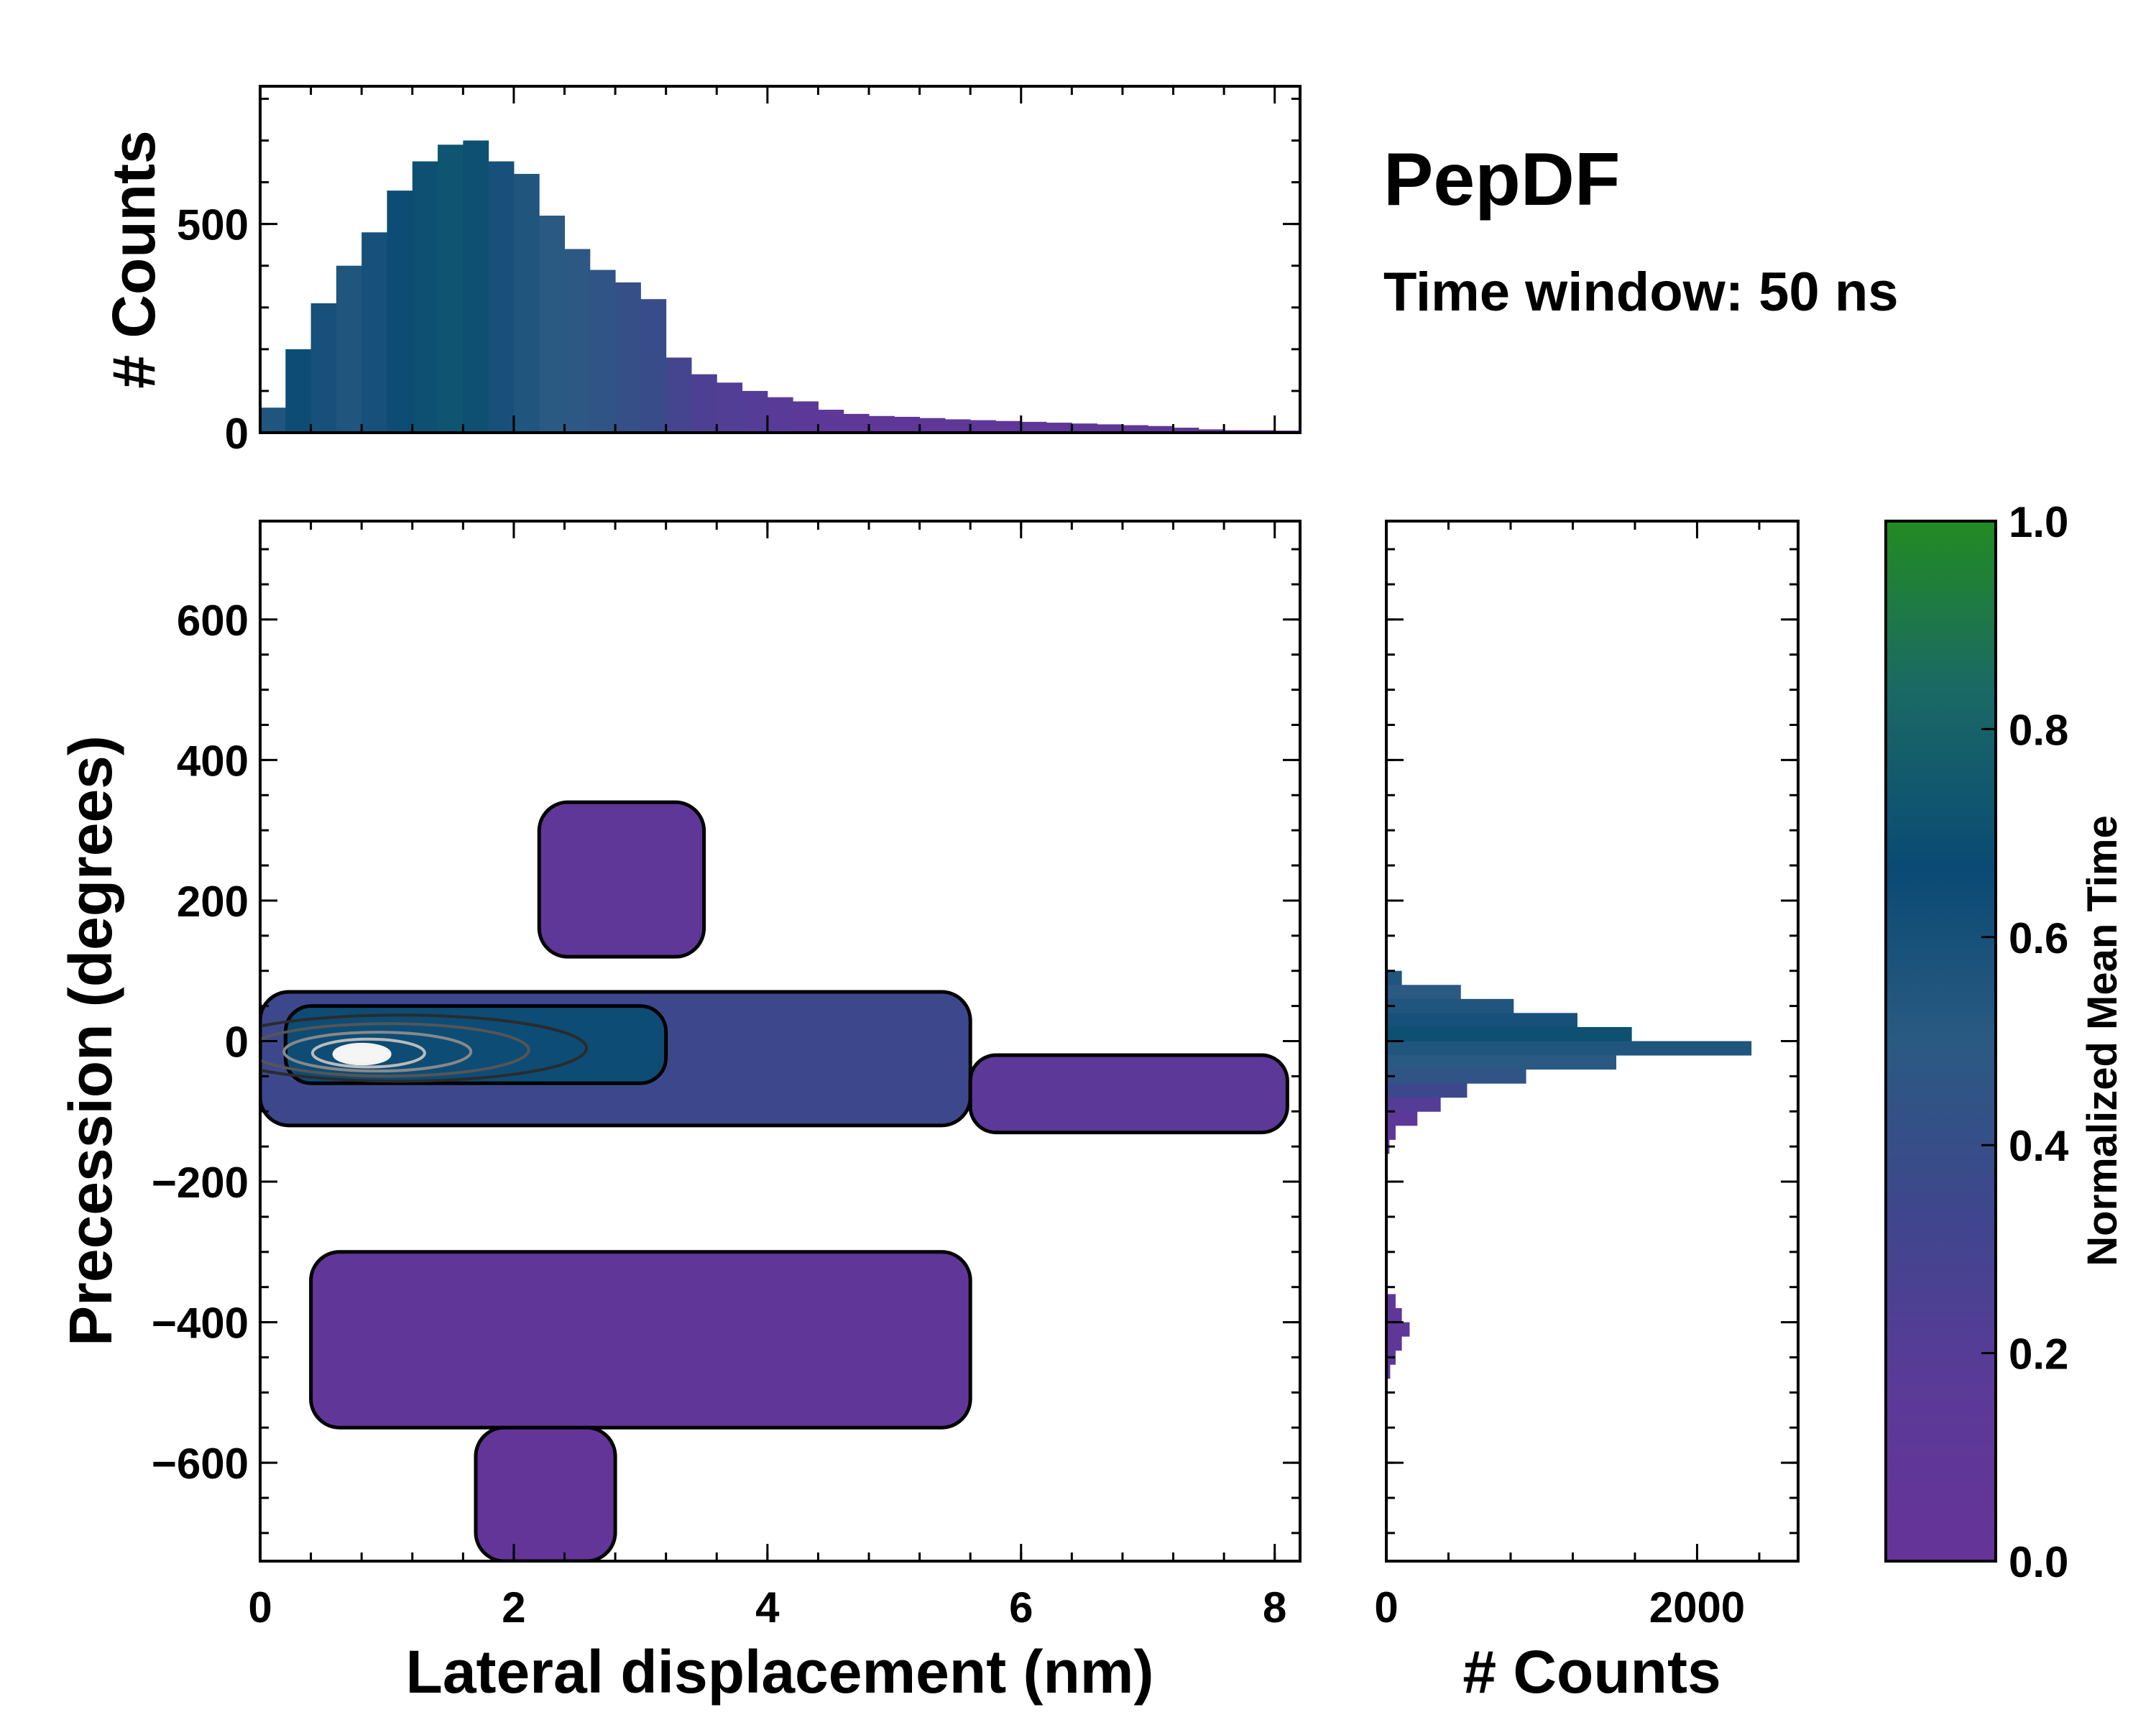 This screenshot has width=2156, height=1725. What do you see at coordinates (1591, 1672) in the screenshot?
I see `right-histogram-xlabel: # Counts` at bounding box center [1591, 1672].